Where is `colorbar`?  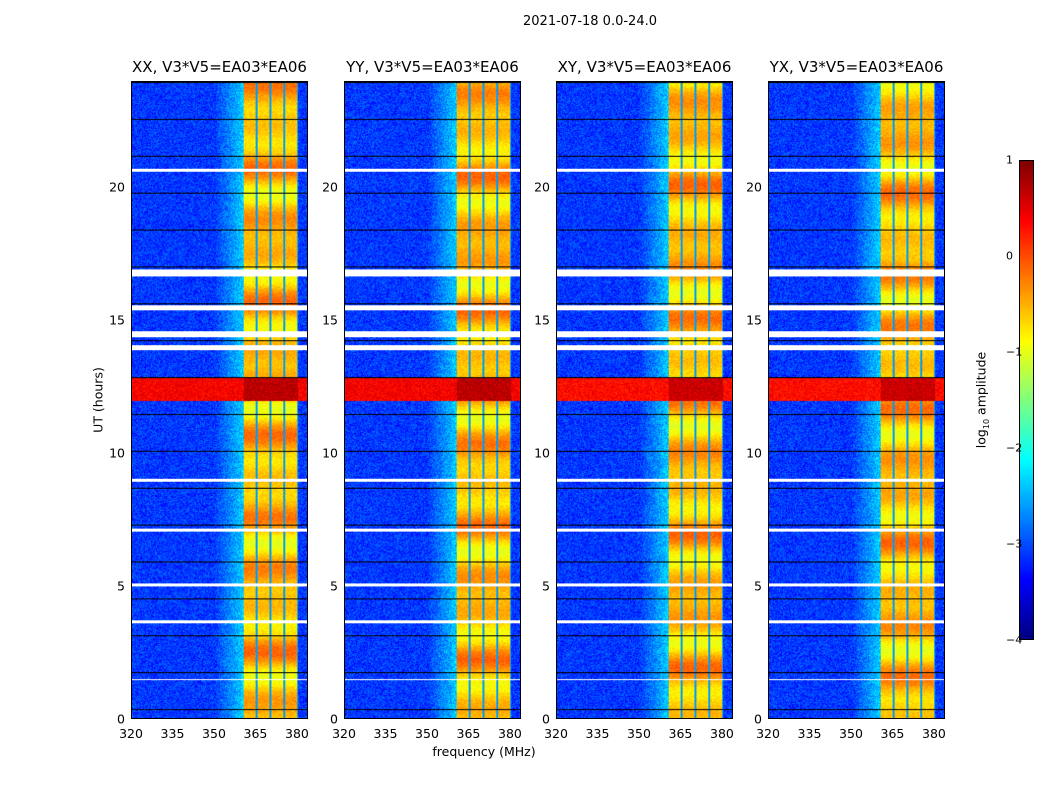
colorbar is located at coordinates (1026, 400).